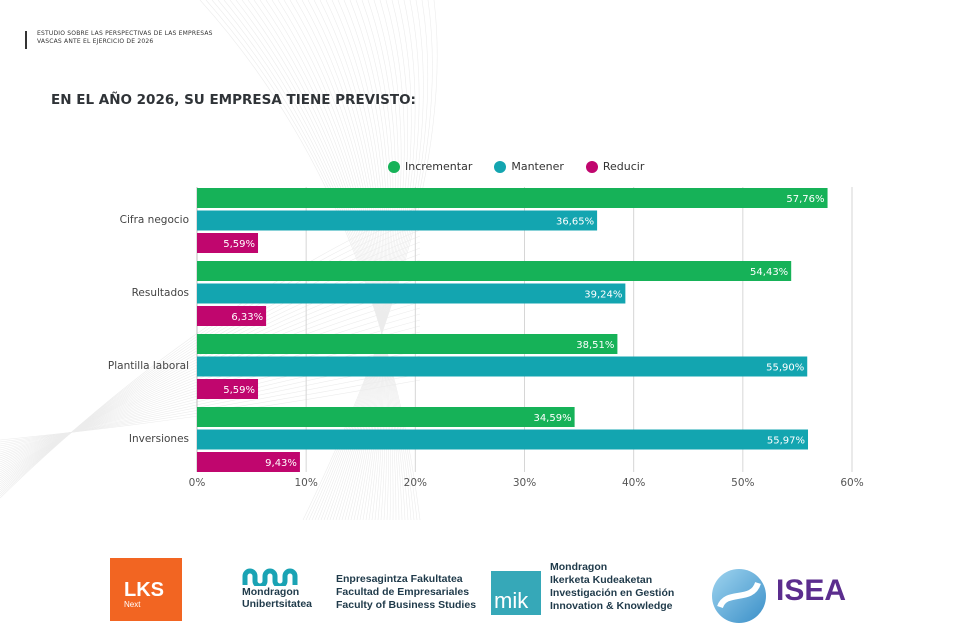 This screenshot has width=966, height=644. I want to click on legend-label-reducir: Reducir, so click(623, 166).